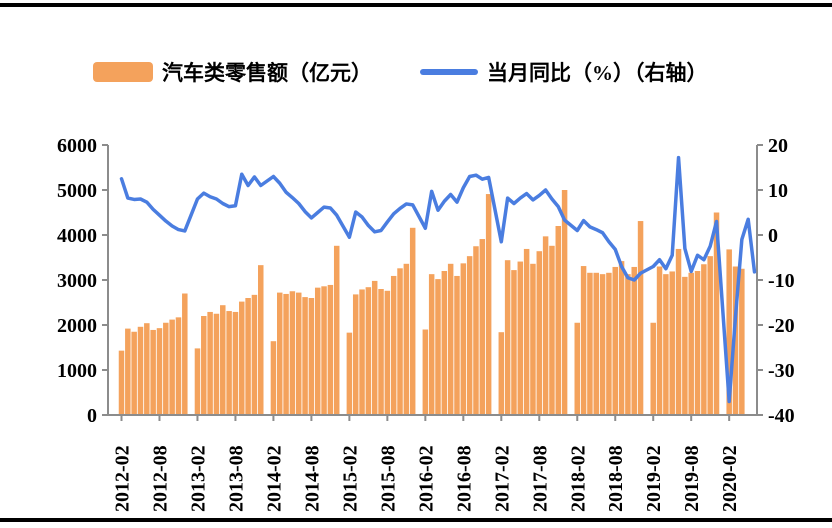 The width and height of the screenshot is (832, 528). I want to click on left-tick-label: 2000, so click(77, 326).